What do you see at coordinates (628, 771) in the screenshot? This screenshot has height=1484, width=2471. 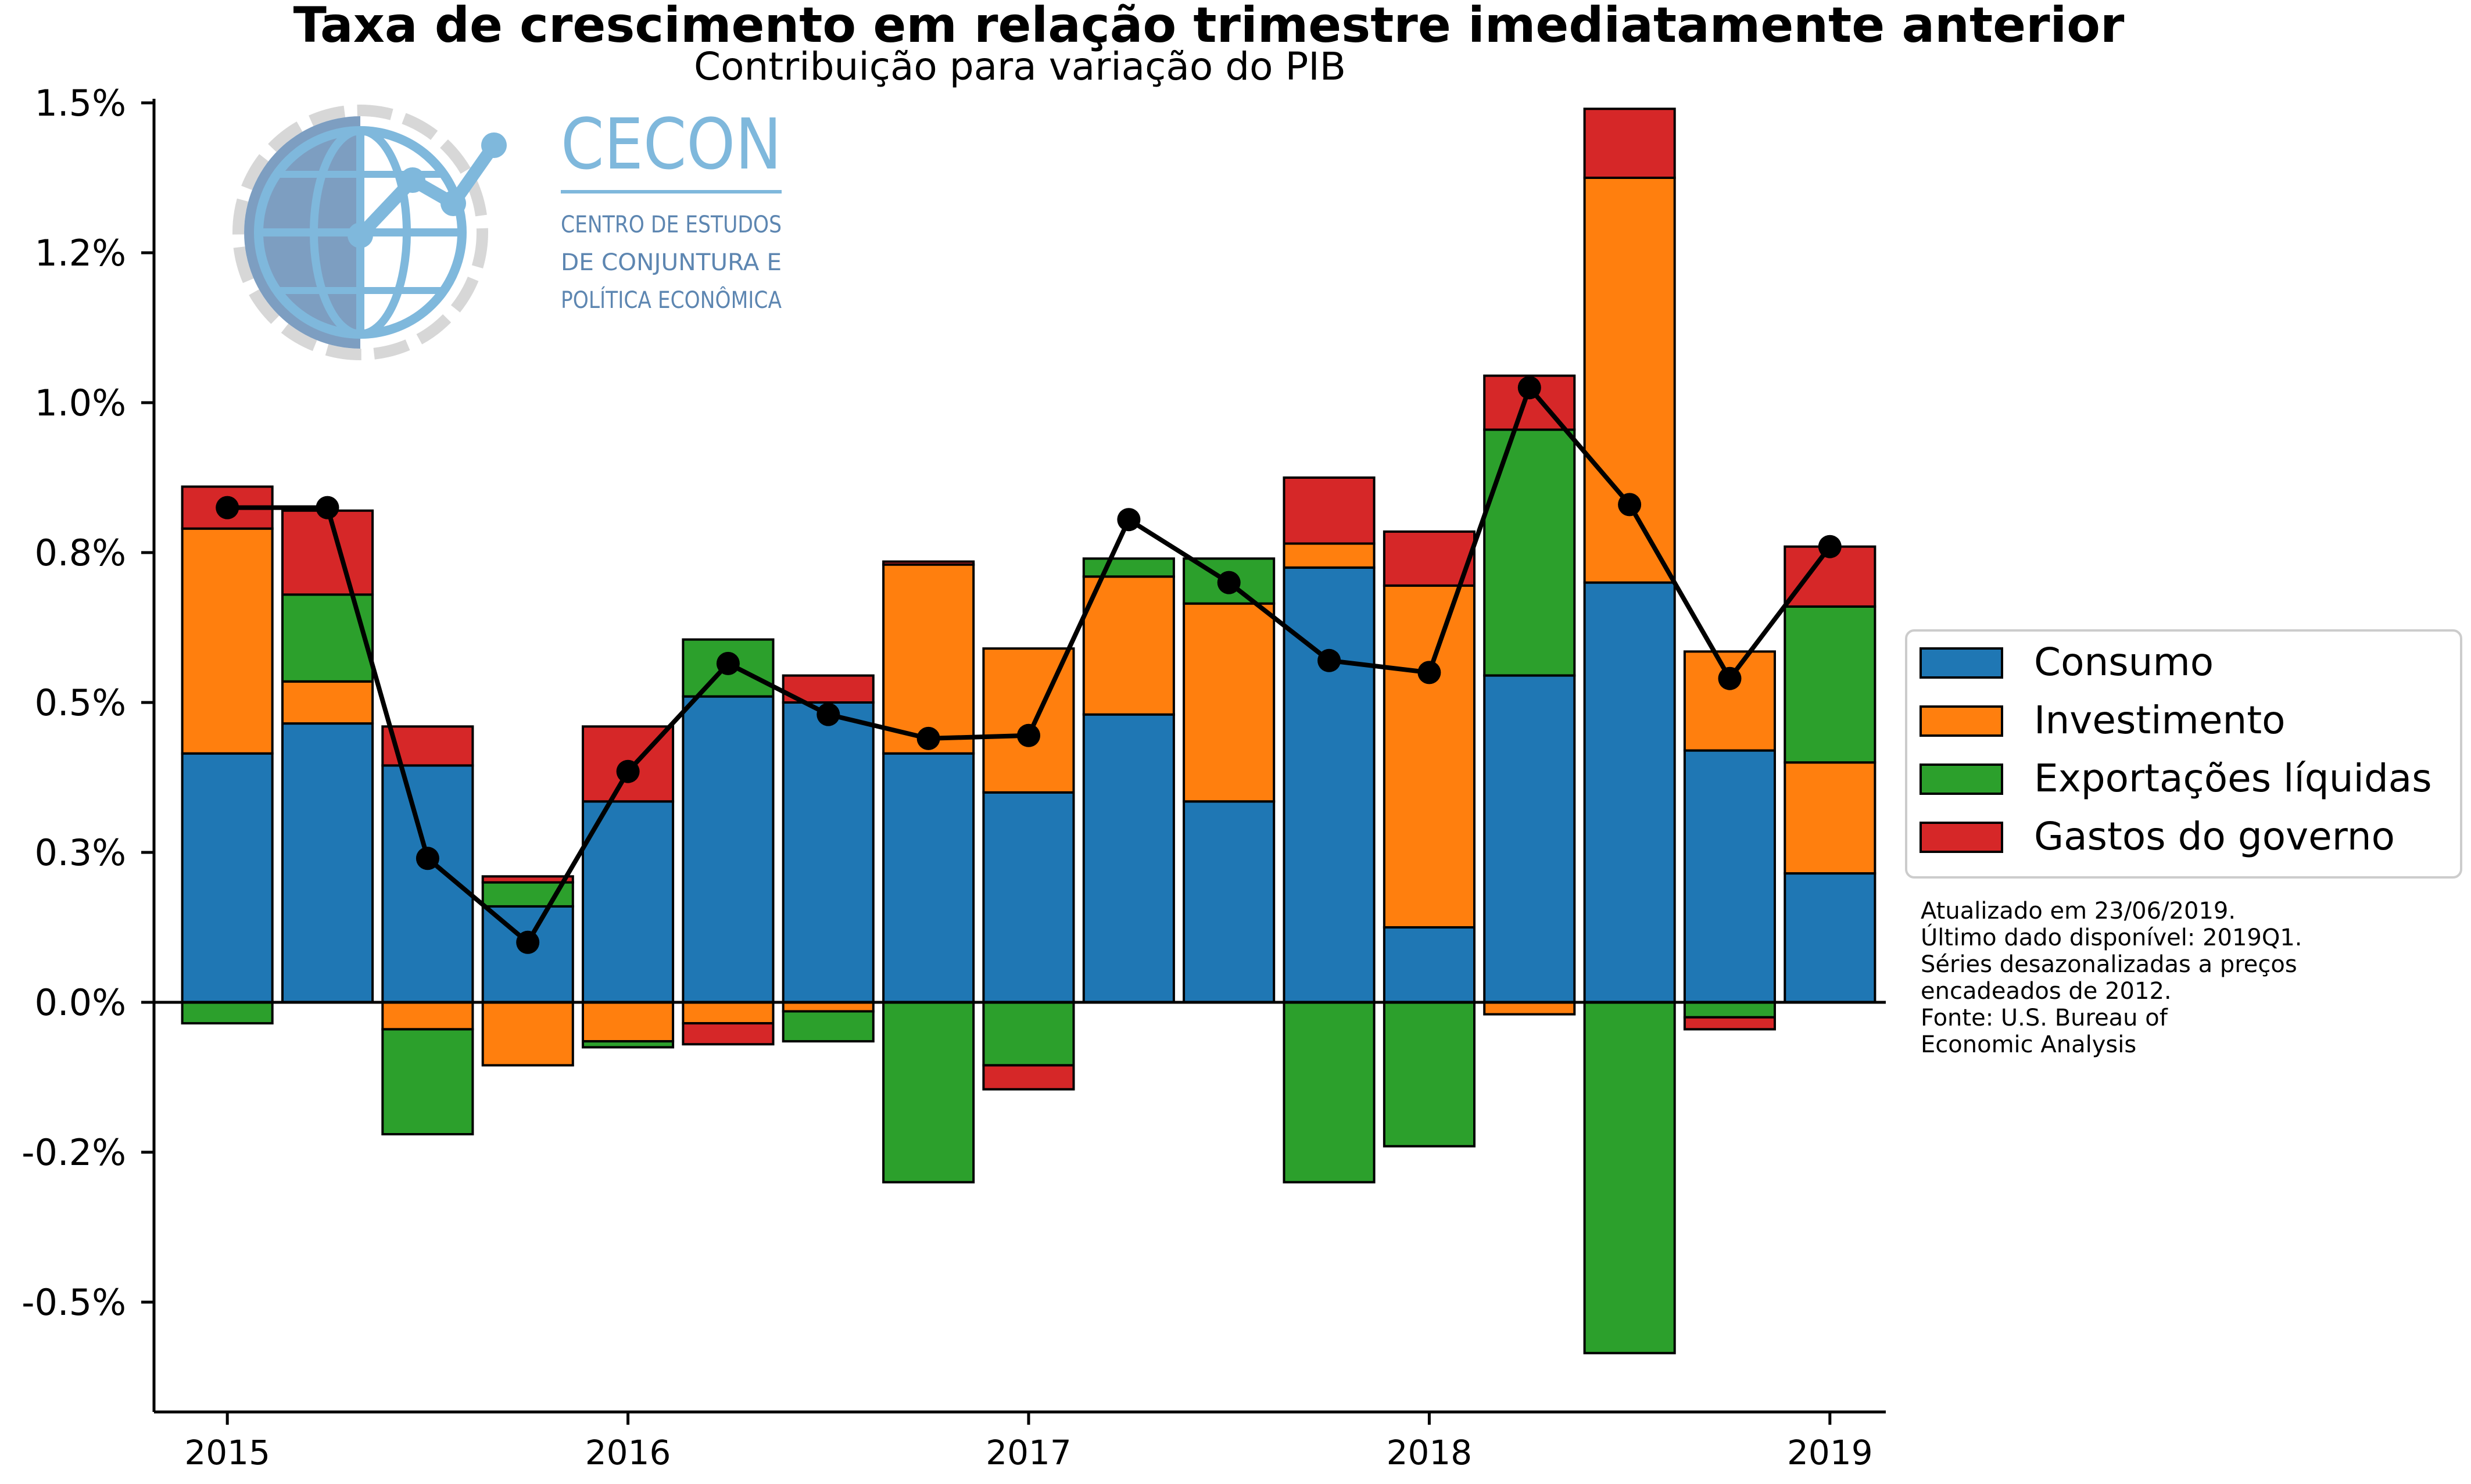 I see `total-point-2016Q1` at bounding box center [628, 771].